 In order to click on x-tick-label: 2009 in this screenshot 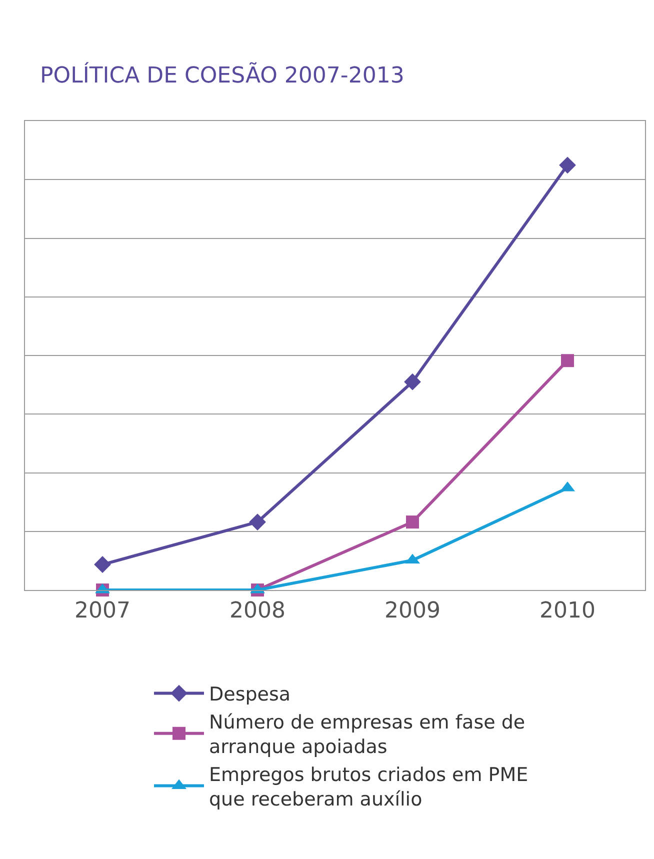, I will do `click(412, 611)`.